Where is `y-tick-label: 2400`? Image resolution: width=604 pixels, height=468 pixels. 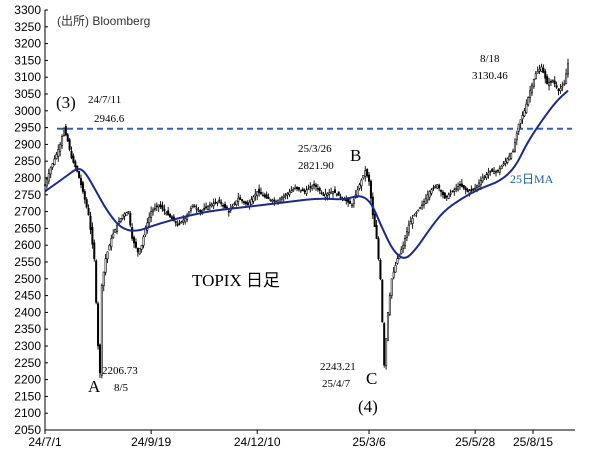
y-tick-label: 2400 is located at coordinates (27, 312).